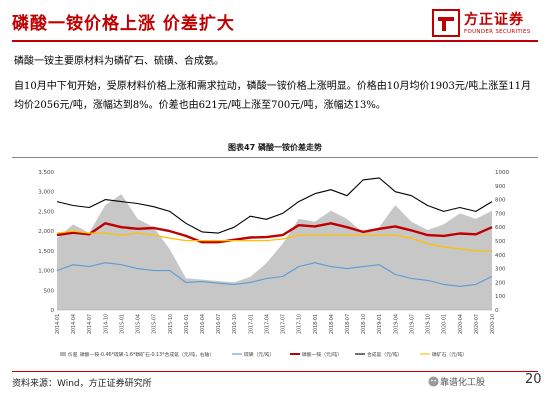  What do you see at coordinates (74, 324) in the screenshot?
I see `x-tick-label: 2014-04` at bounding box center [74, 324].